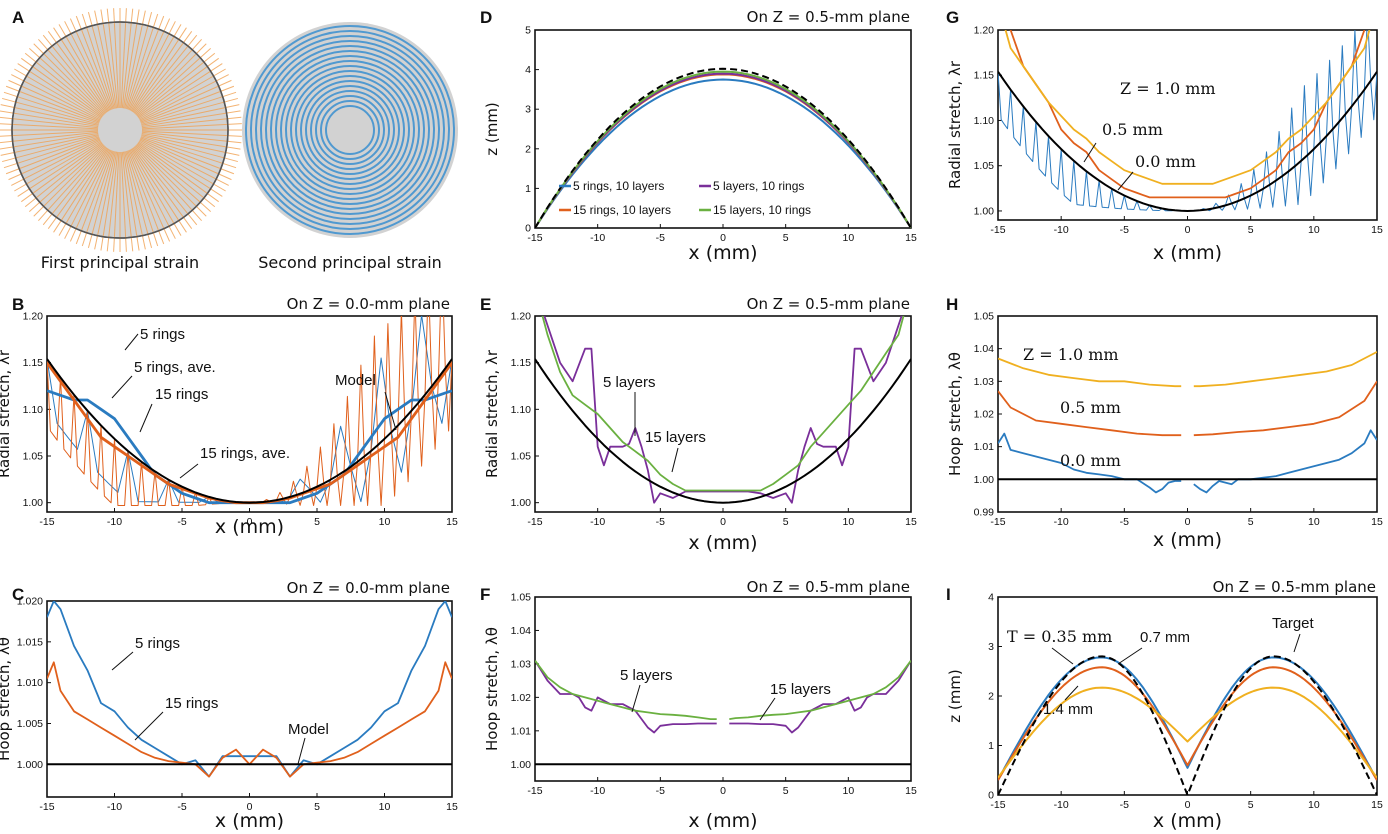 The image size is (1388, 834). What do you see at coordinates (492, 413) in the screenshot?
I see `y-axis-label: Radial stretch, λr` at bounding box center [492, 413].